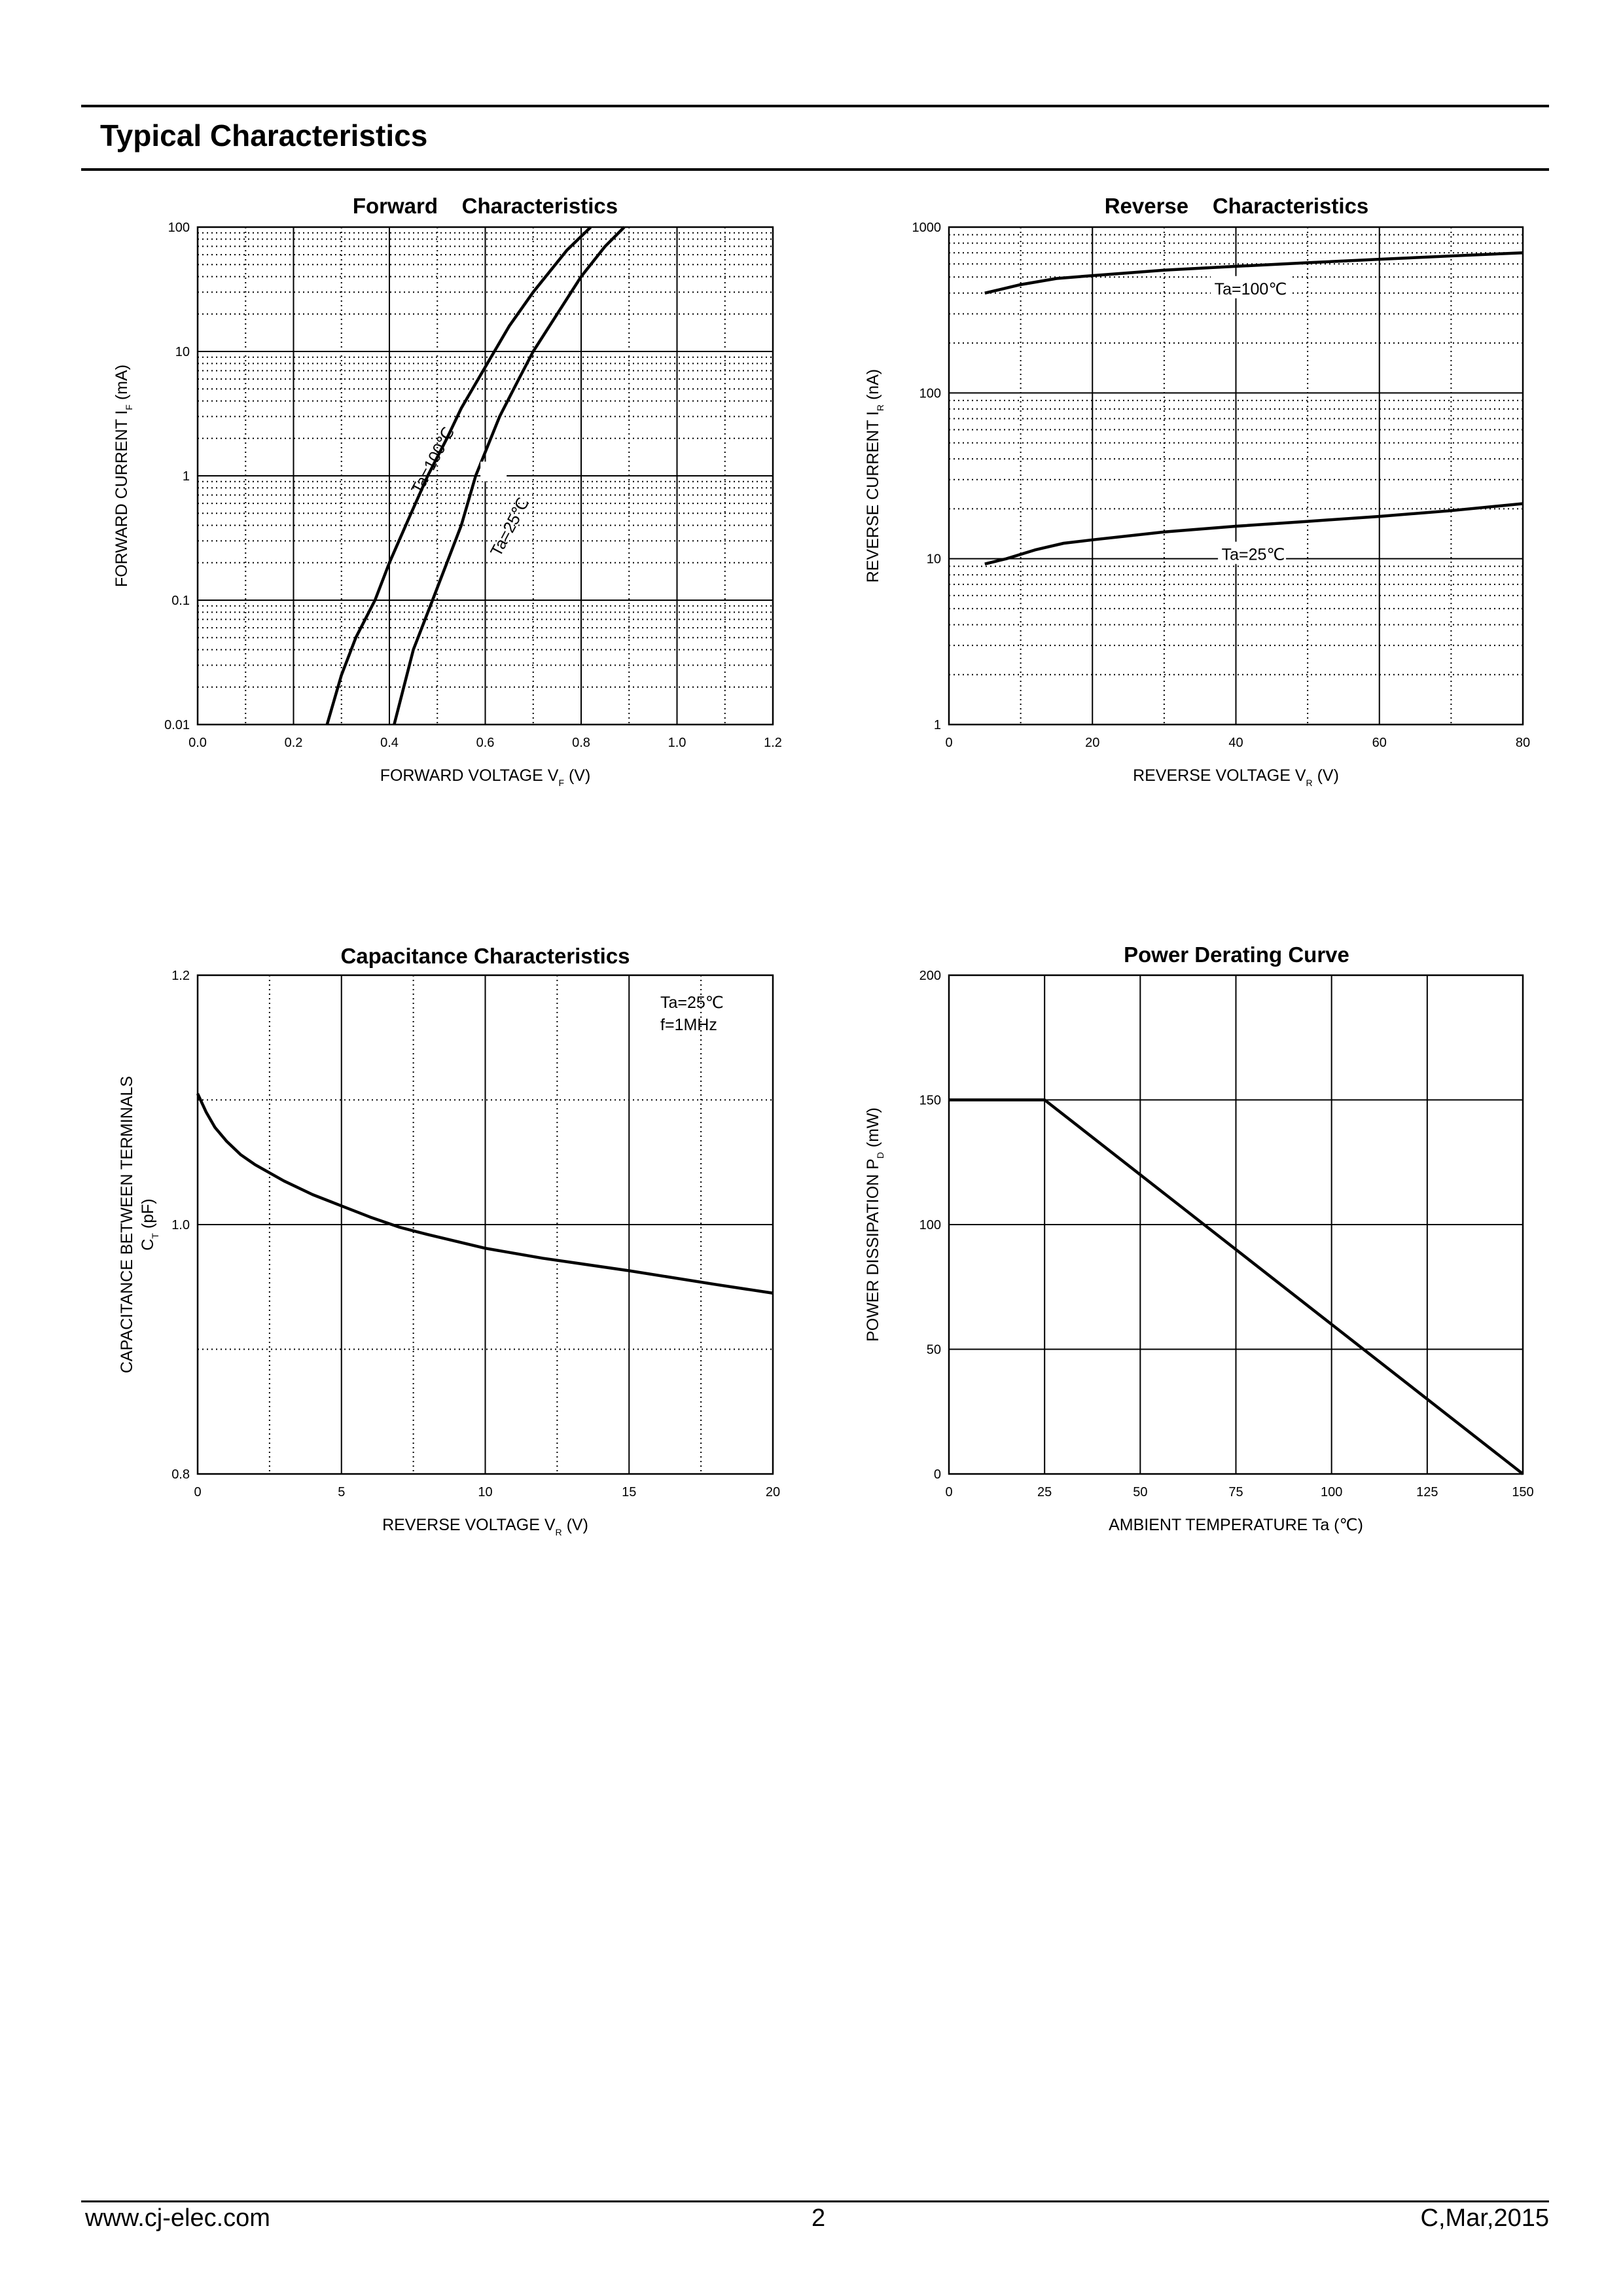 The height and width of the screenshot is (2296, 1623). What do you see at coordinates (880, 407) in the screenshot?
I see `y-axis-subscript: R` at bounding box center [880, 407].